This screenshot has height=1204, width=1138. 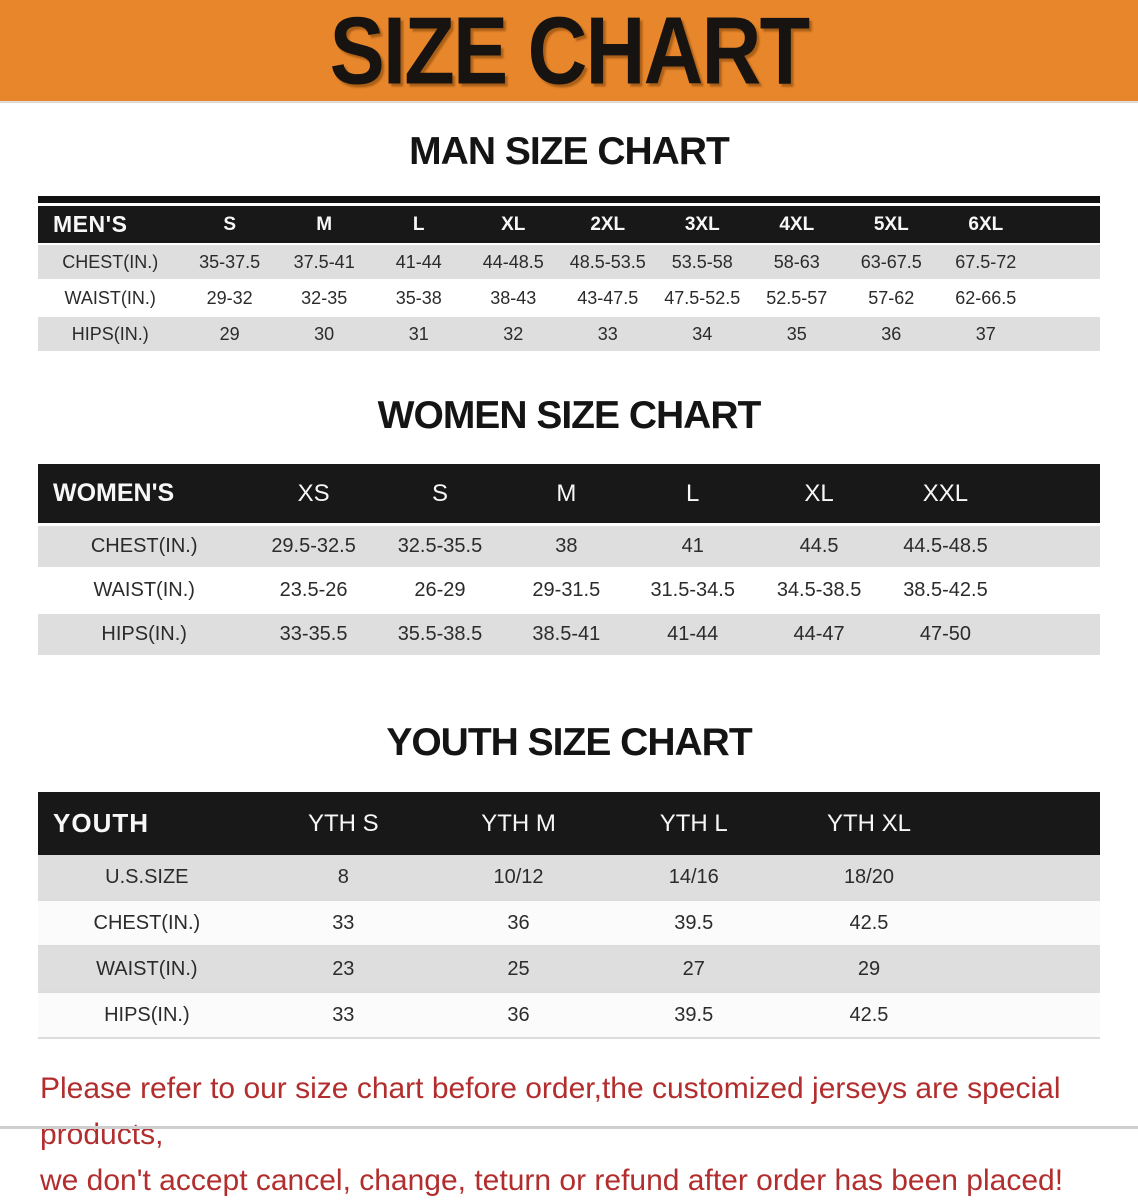 I want to click on column-header: 2XL, so click(x=607, y=225).